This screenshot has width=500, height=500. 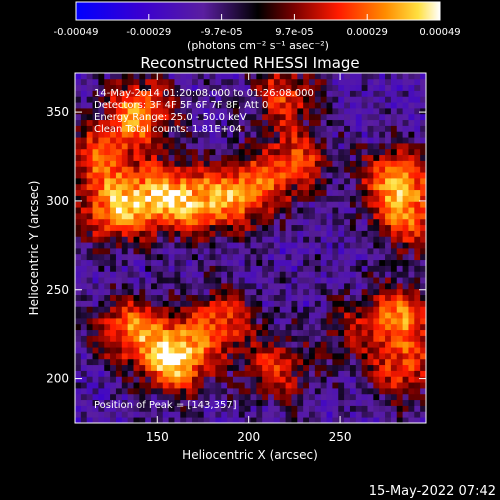 What do you see at coordinates (340, 437) in the screenshot?
I see `x-tick-label: 250` at bounding box center [340, 437].